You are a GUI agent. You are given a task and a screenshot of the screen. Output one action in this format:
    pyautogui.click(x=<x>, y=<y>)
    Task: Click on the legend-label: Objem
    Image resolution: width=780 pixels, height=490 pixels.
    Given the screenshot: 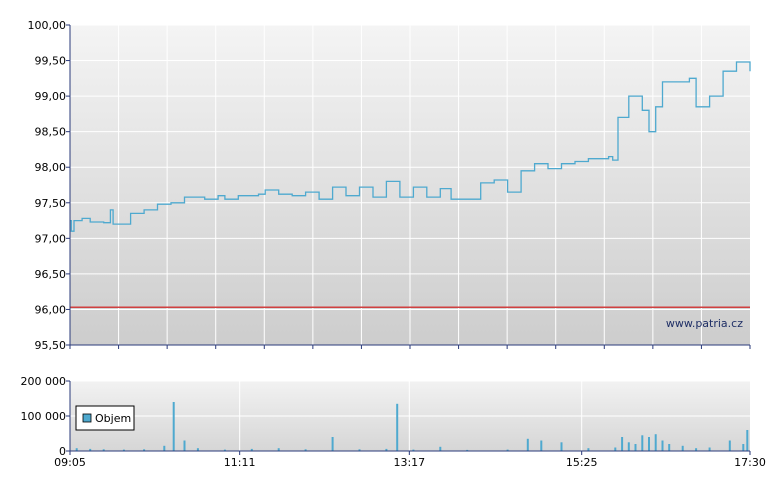 What is the action you would take?
    pyautogui.click(x=113, y=418)
    